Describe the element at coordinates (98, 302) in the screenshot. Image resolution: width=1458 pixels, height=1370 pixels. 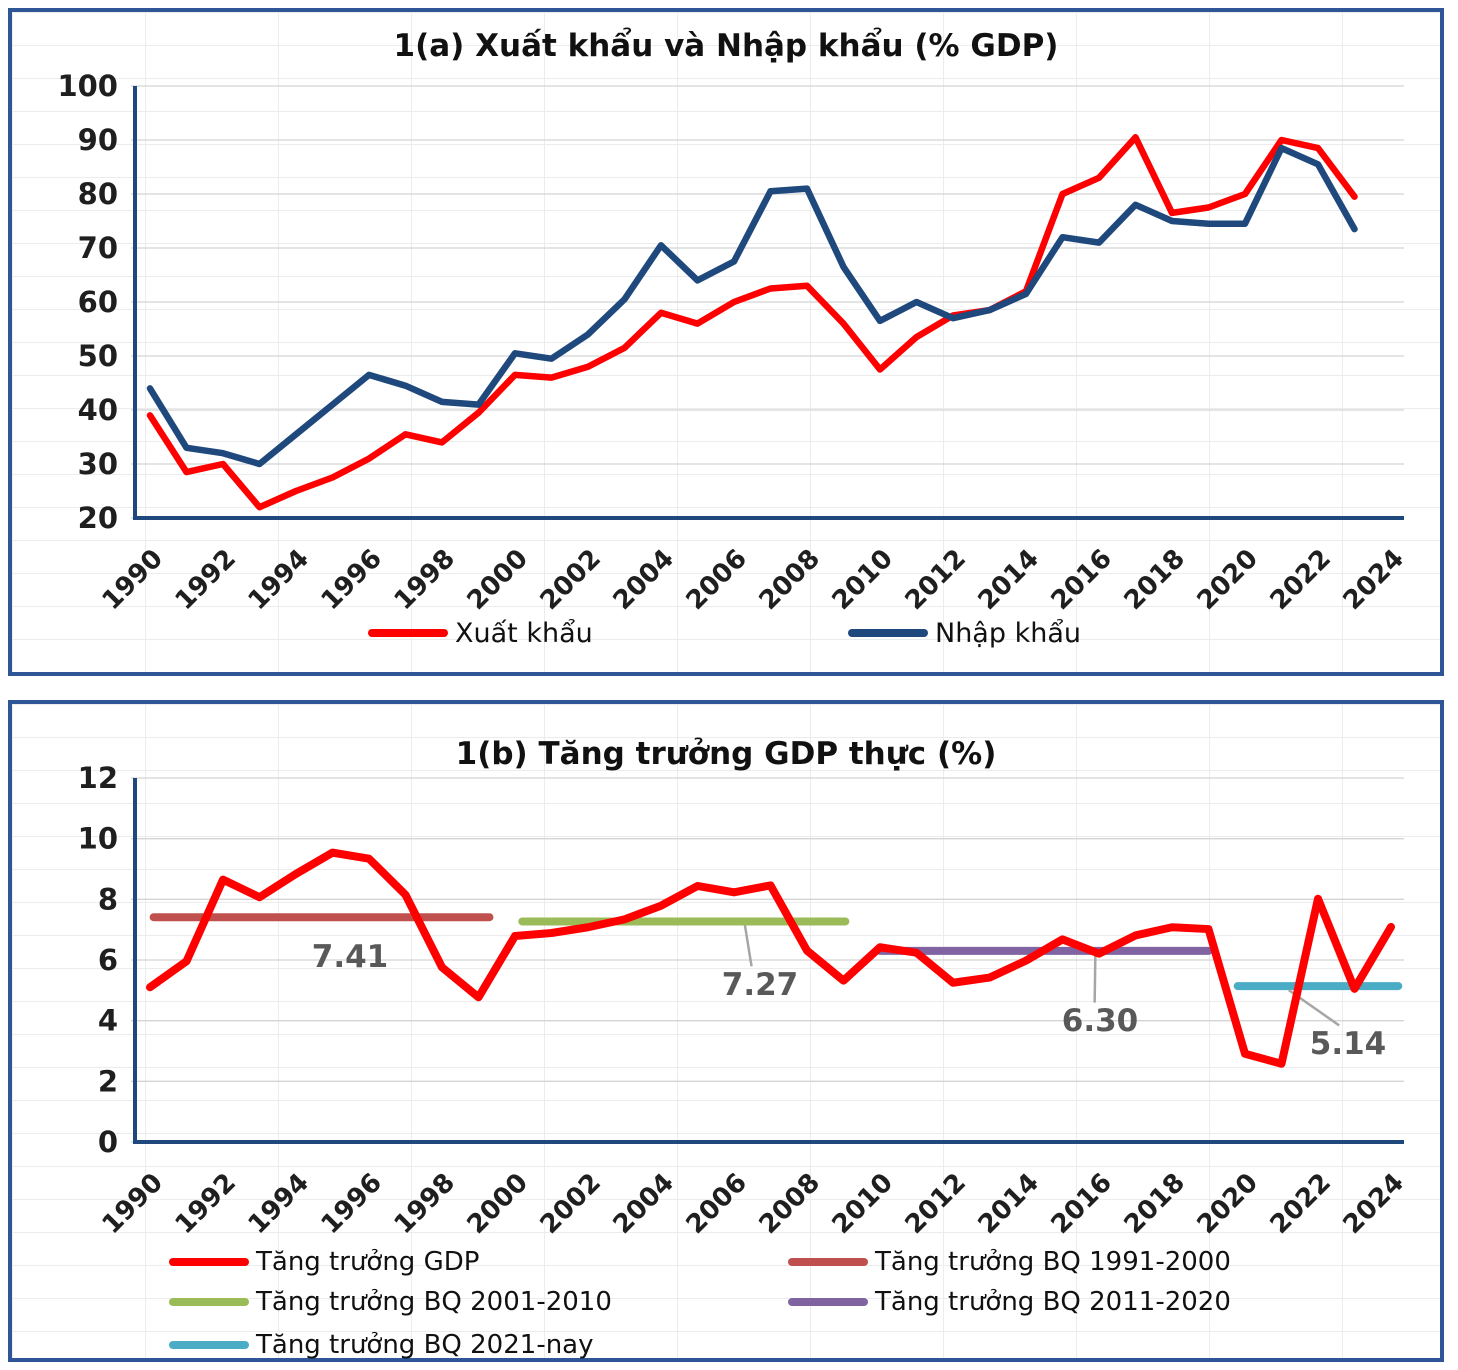
I see `y-tick-label: 60` at that location.